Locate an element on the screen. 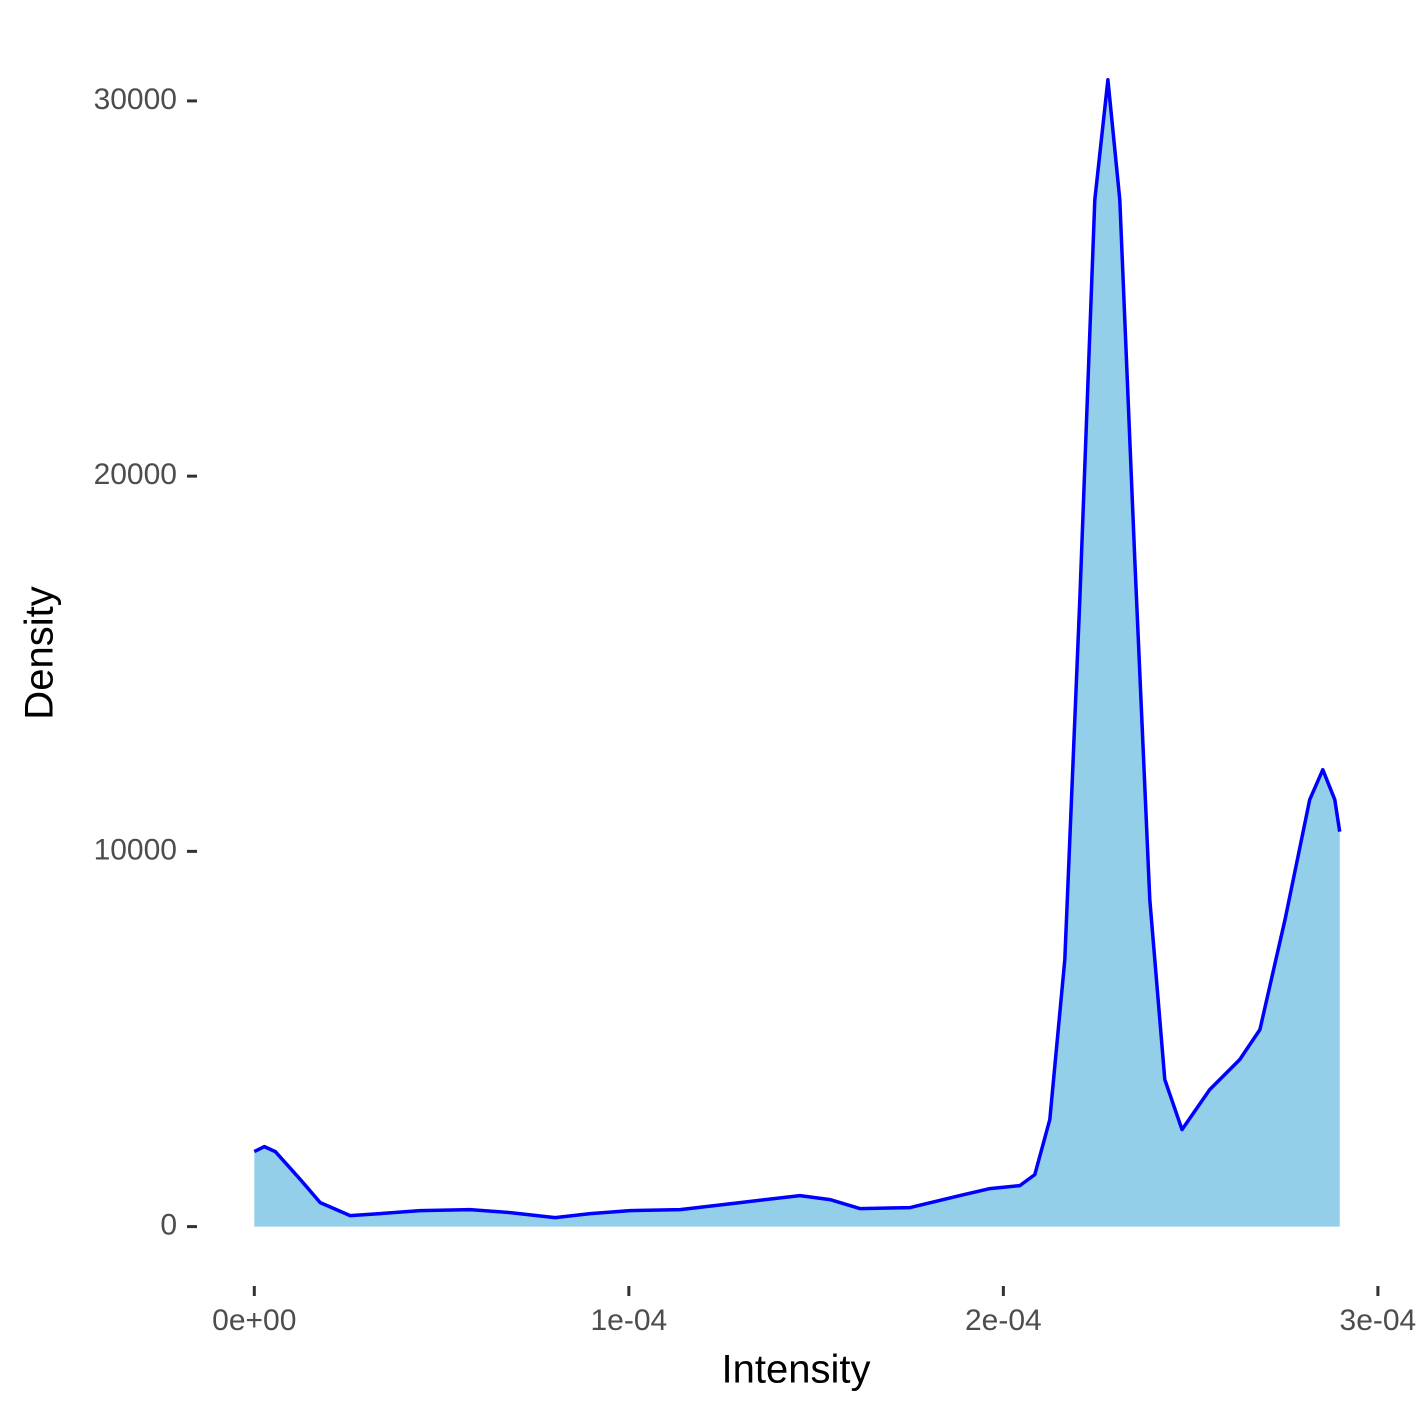 The height and width of the screenshot is (1417, 1417). x-tick-label: 0e+00 is located at coordinates (254, 1320).